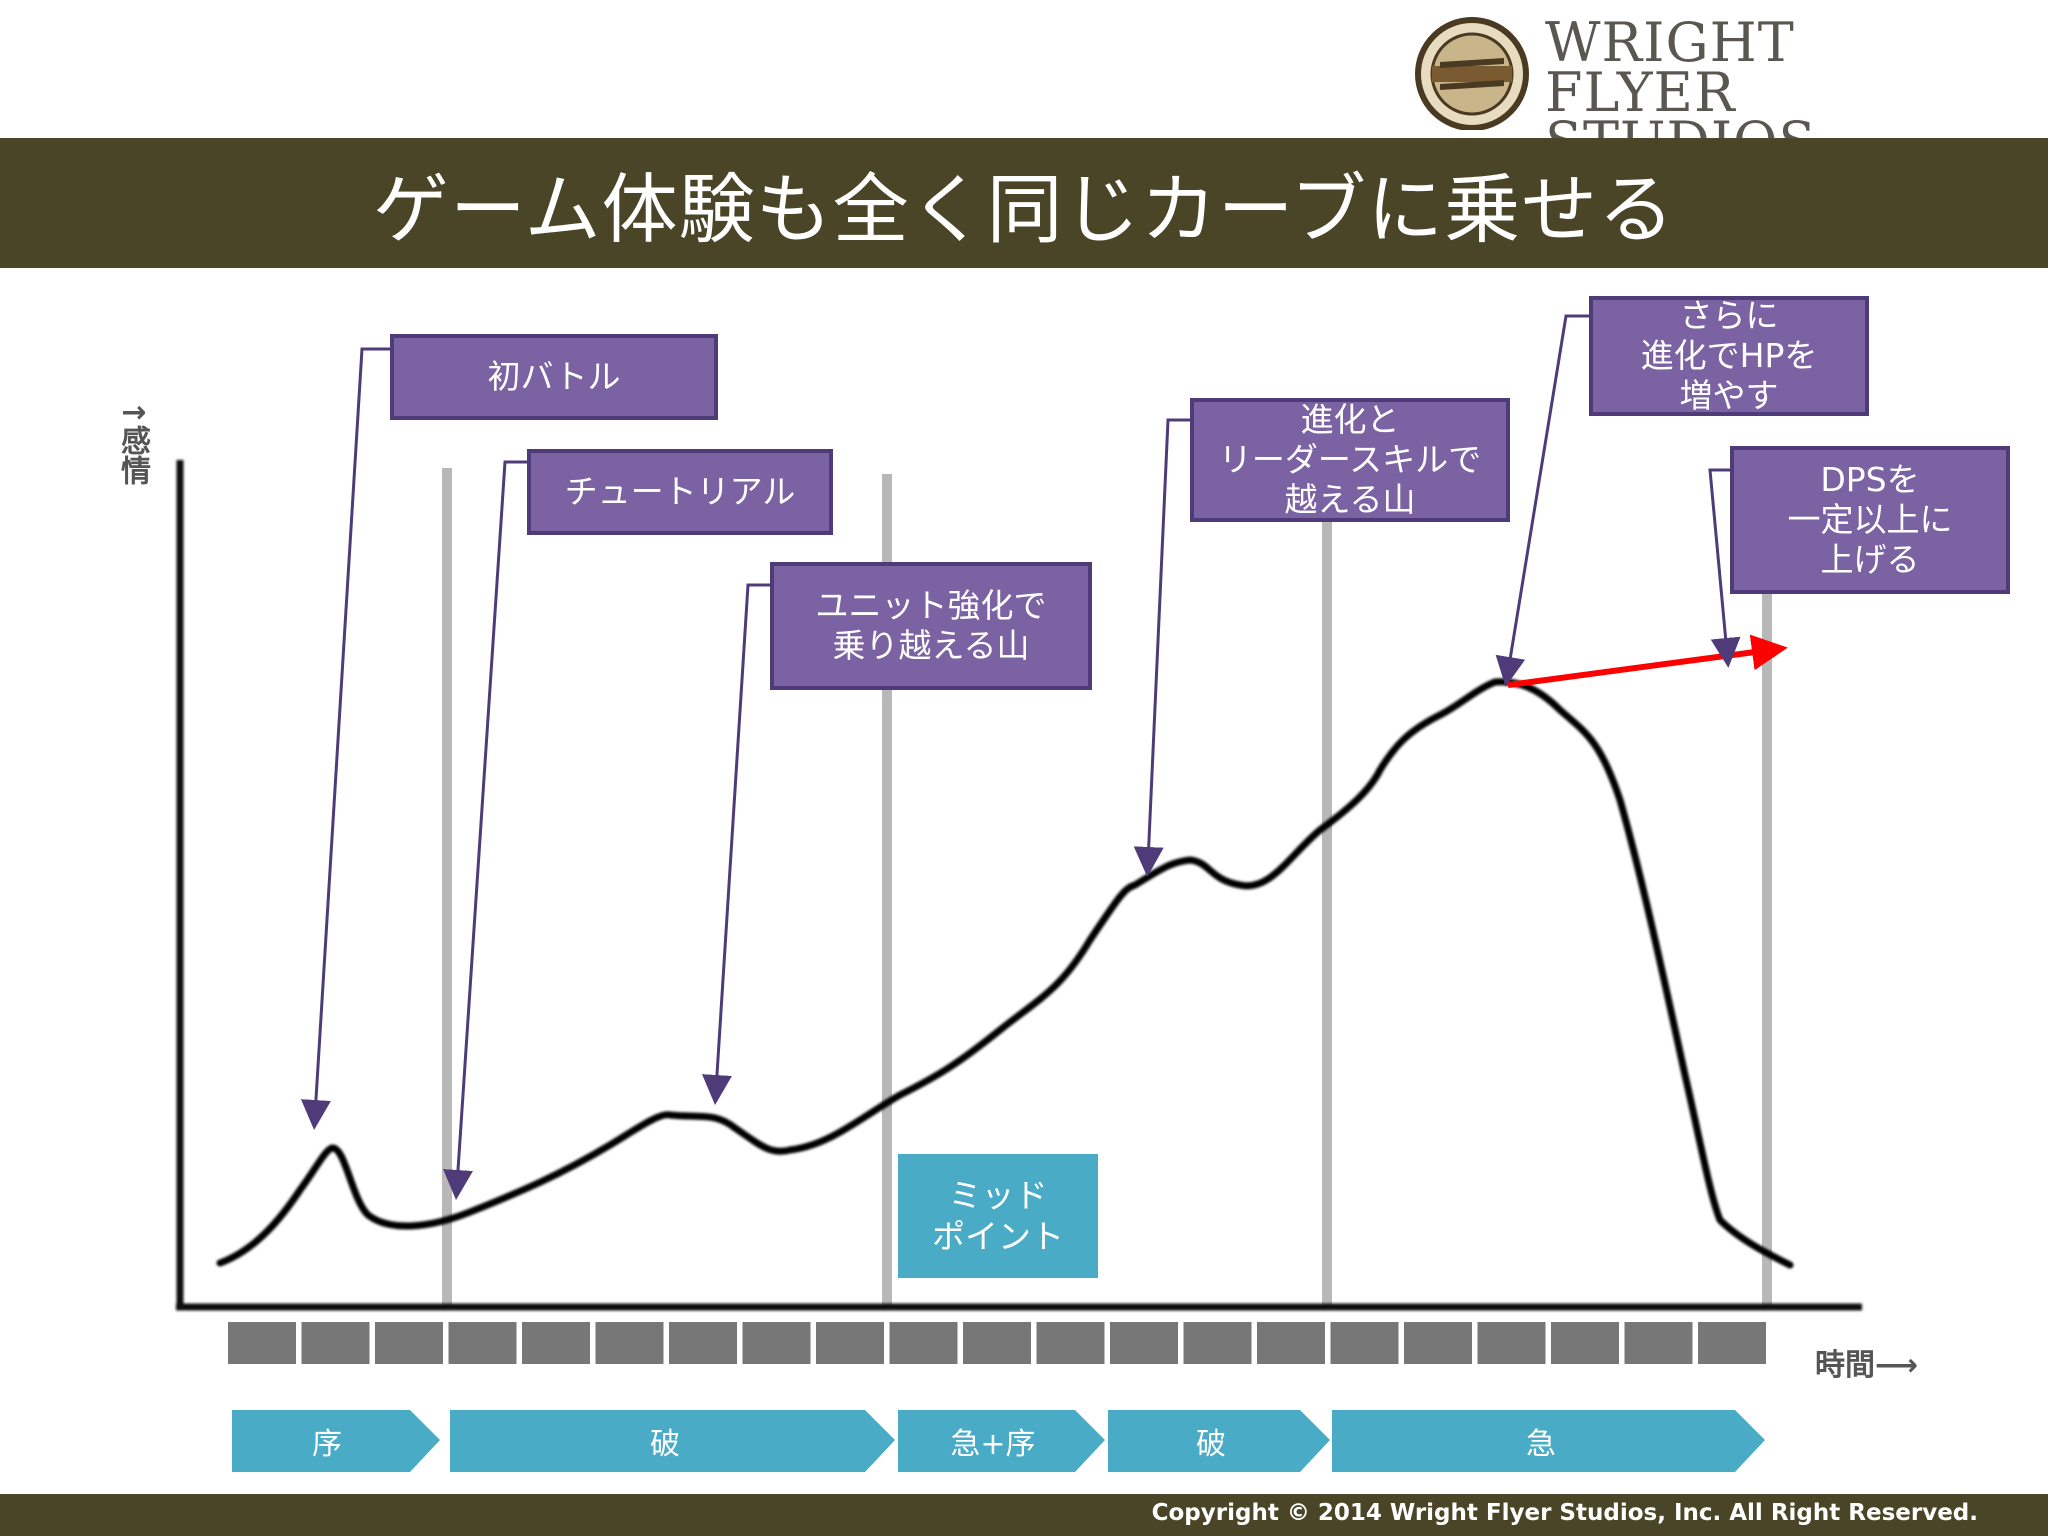  What do you see at coordinates (327, 1444) in the screenshot?
I see `phase-label: 序` at bounding box center [327, 1444].